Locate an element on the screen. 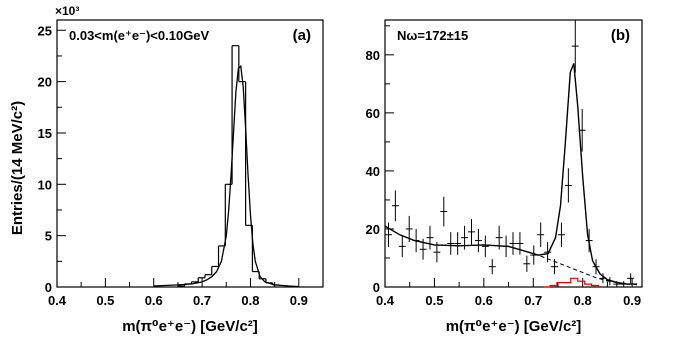 Image resolution: width=673 pixels, height=341 pixels. panel-annotation: Nω=172±15 is located at coordinates (432, 35).